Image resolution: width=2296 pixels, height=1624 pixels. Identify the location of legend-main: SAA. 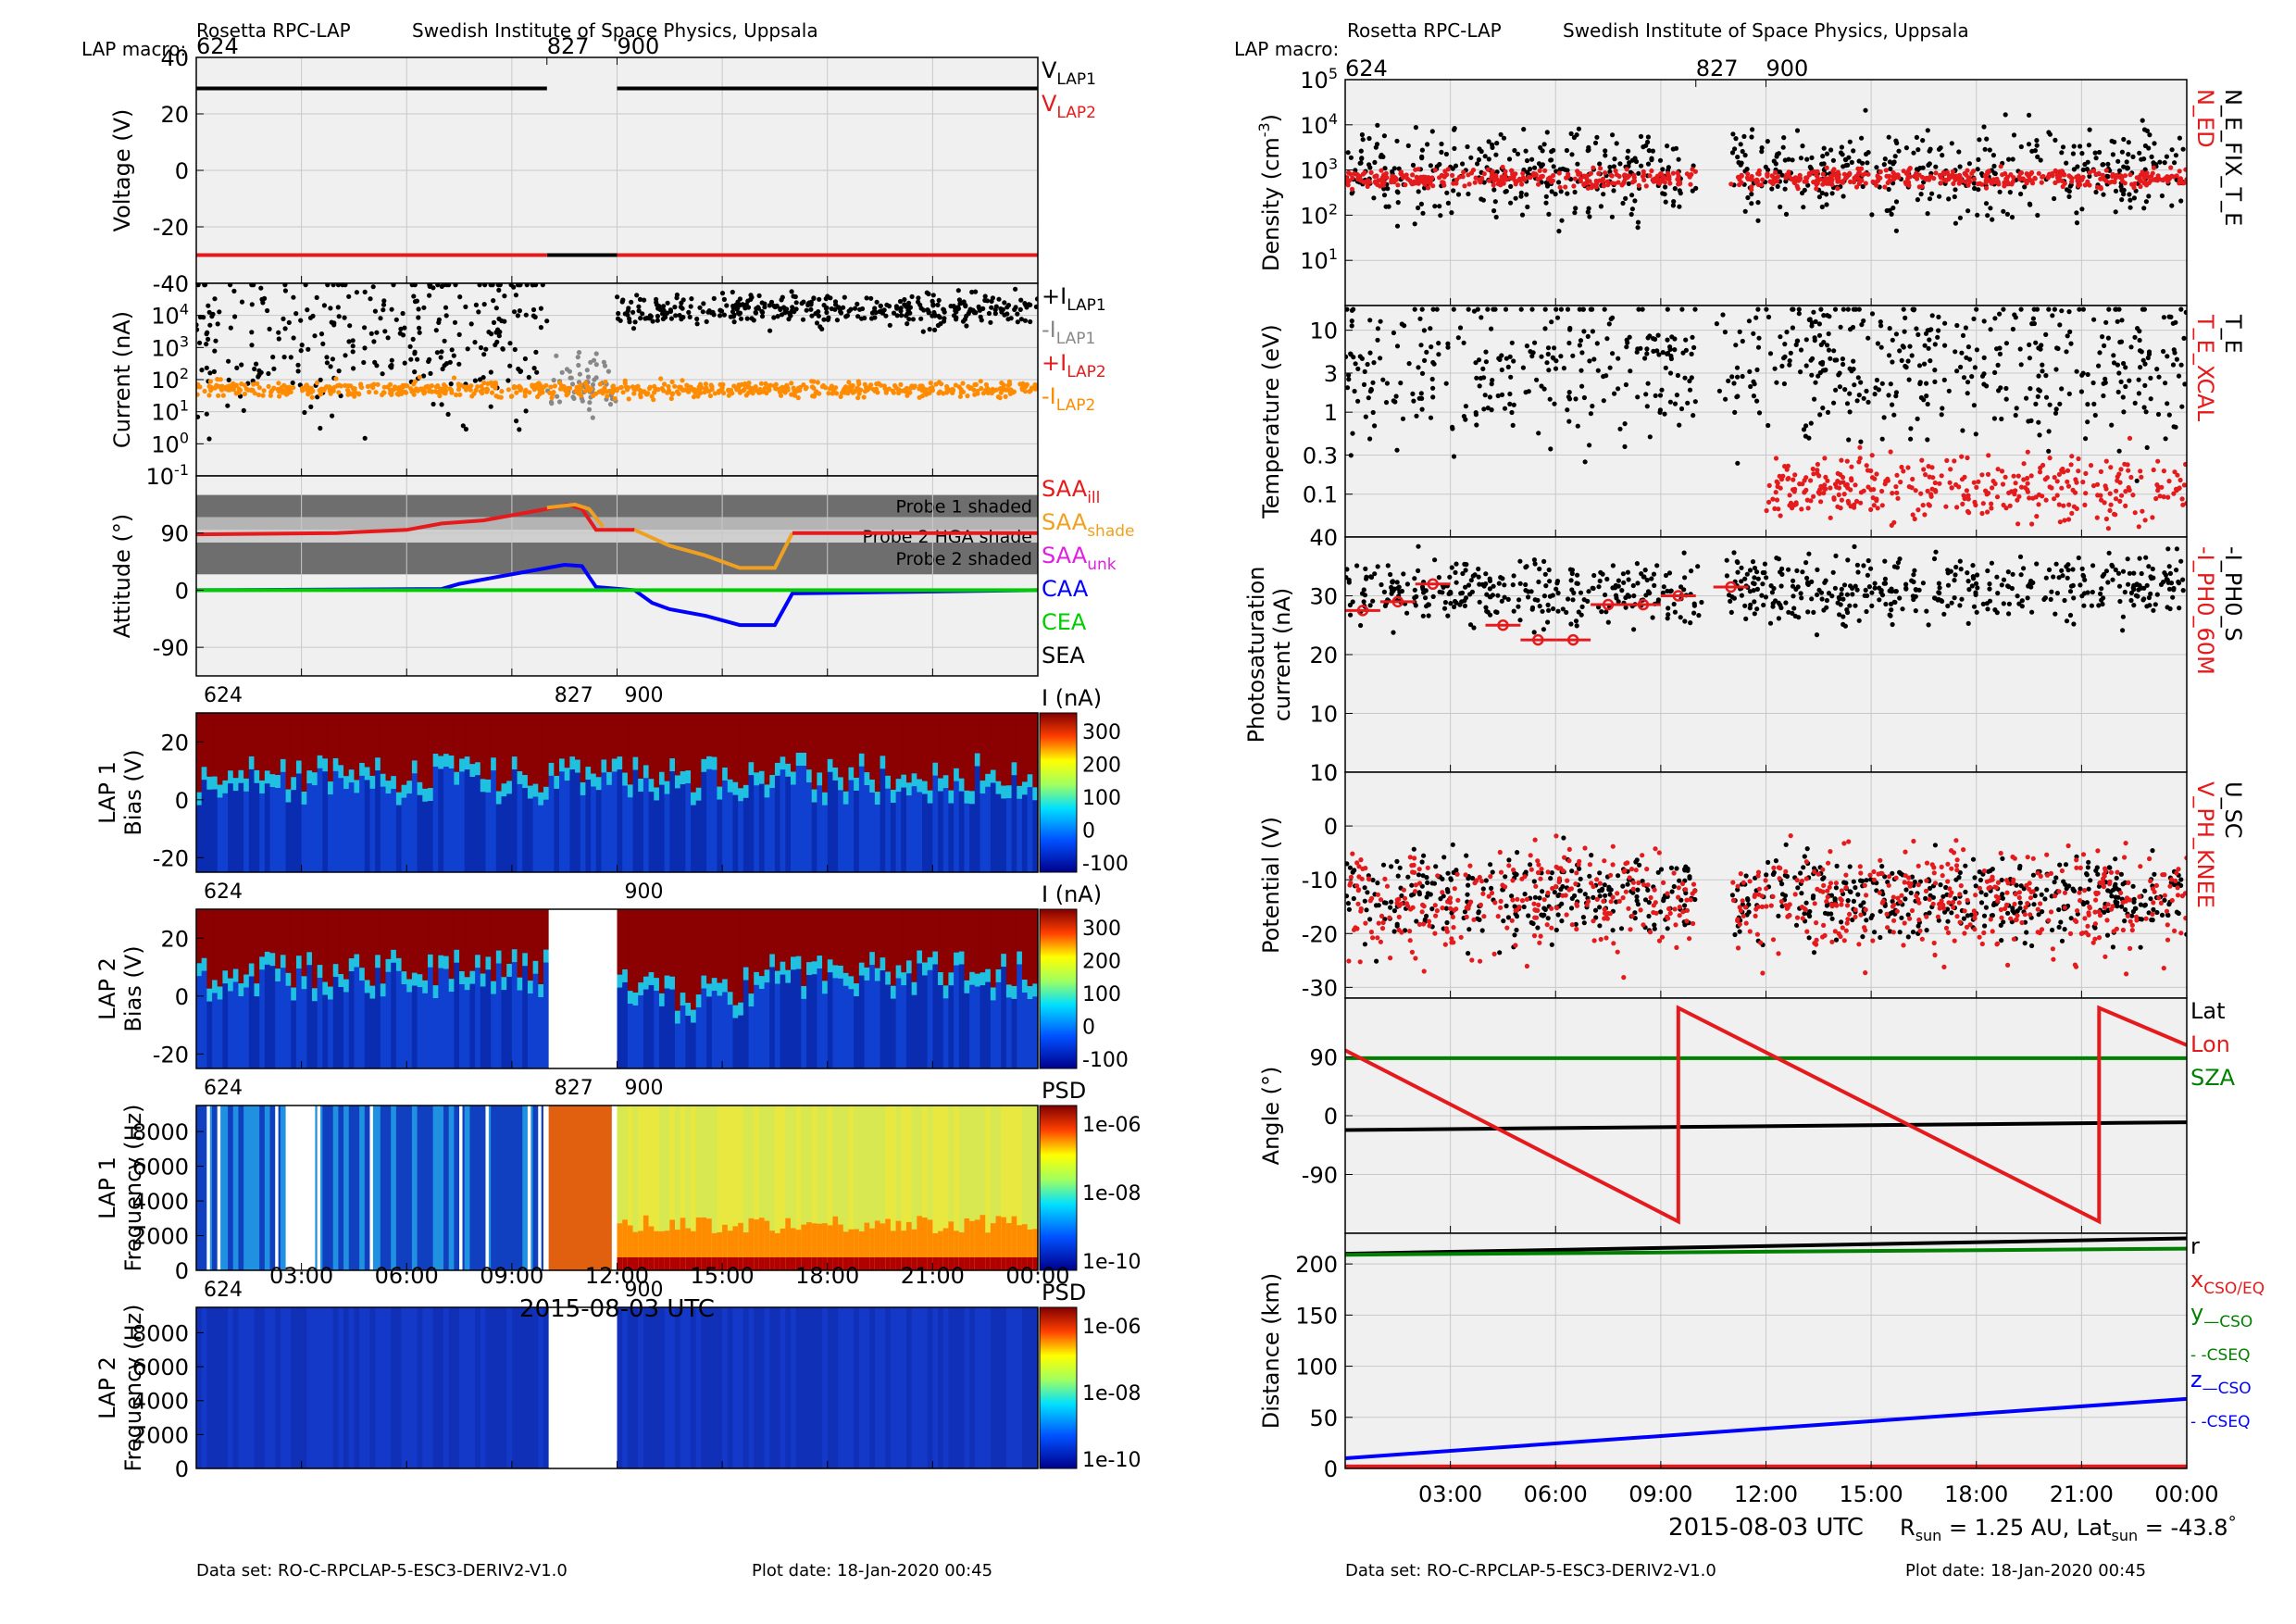
(1065, 489).